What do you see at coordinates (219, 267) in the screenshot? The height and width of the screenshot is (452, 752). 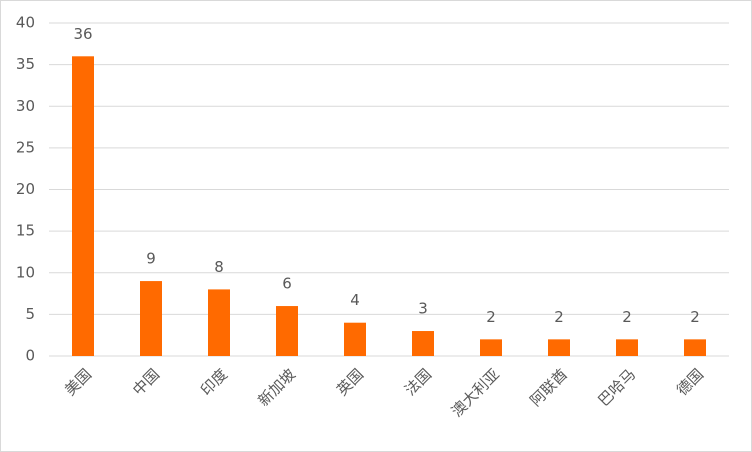 I see `data-label: 8` at bounding box center [219, 267].